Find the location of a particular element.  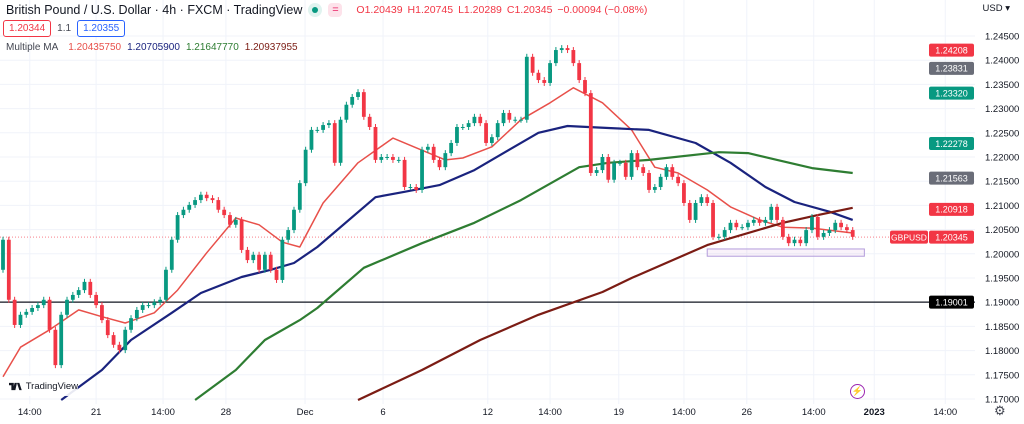

price-badge-text: 1.23320 is located at coordinates (951, 93).